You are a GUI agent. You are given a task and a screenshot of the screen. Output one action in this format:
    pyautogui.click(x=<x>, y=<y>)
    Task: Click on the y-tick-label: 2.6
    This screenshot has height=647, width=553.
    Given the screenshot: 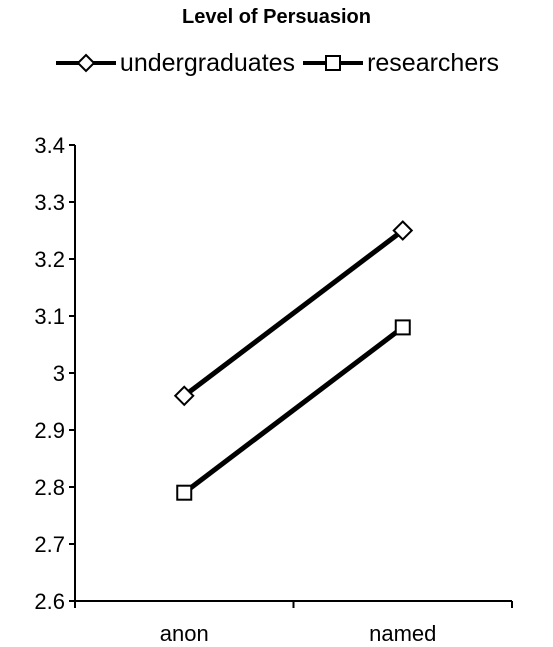 What is the action you would take?
    pyautogui.click(x=49, y=601)
    